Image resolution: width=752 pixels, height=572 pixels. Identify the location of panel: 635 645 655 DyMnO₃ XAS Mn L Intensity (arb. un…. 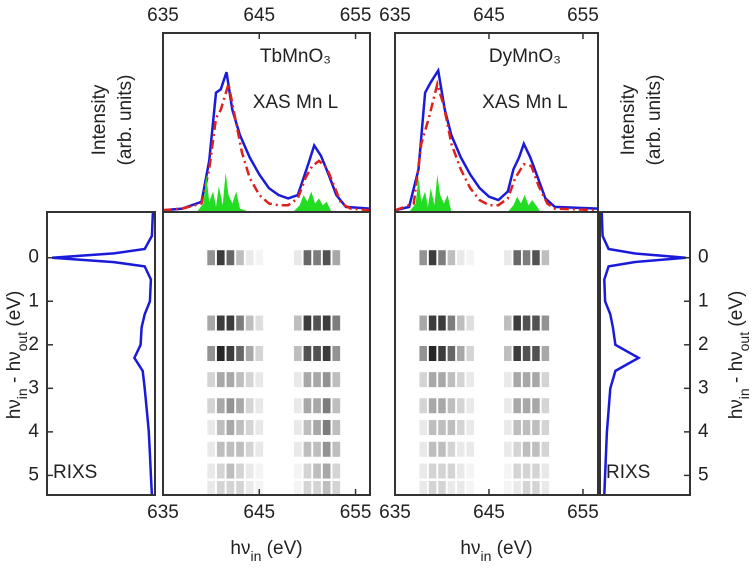
(522, 109).